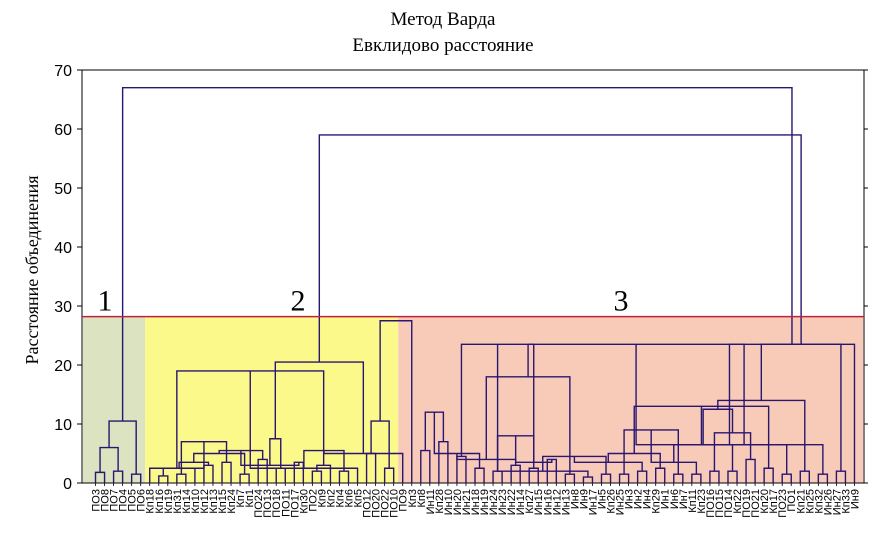 The width and height of the screenshot is (886, 536). Describe the element at coordinates (443, 19) in the screenshot. I see `chart-title: Метод Варда` at that location.